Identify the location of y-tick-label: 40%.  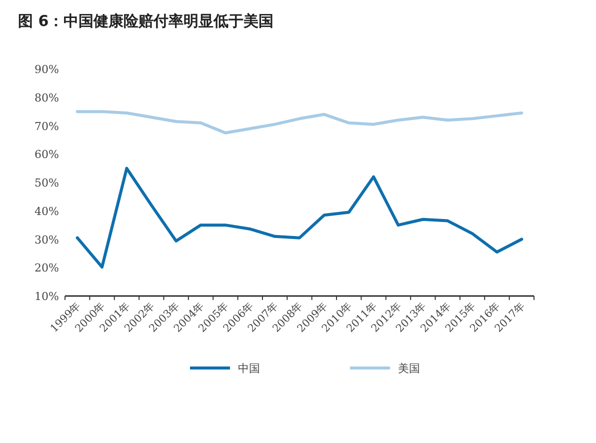
(46, 211).